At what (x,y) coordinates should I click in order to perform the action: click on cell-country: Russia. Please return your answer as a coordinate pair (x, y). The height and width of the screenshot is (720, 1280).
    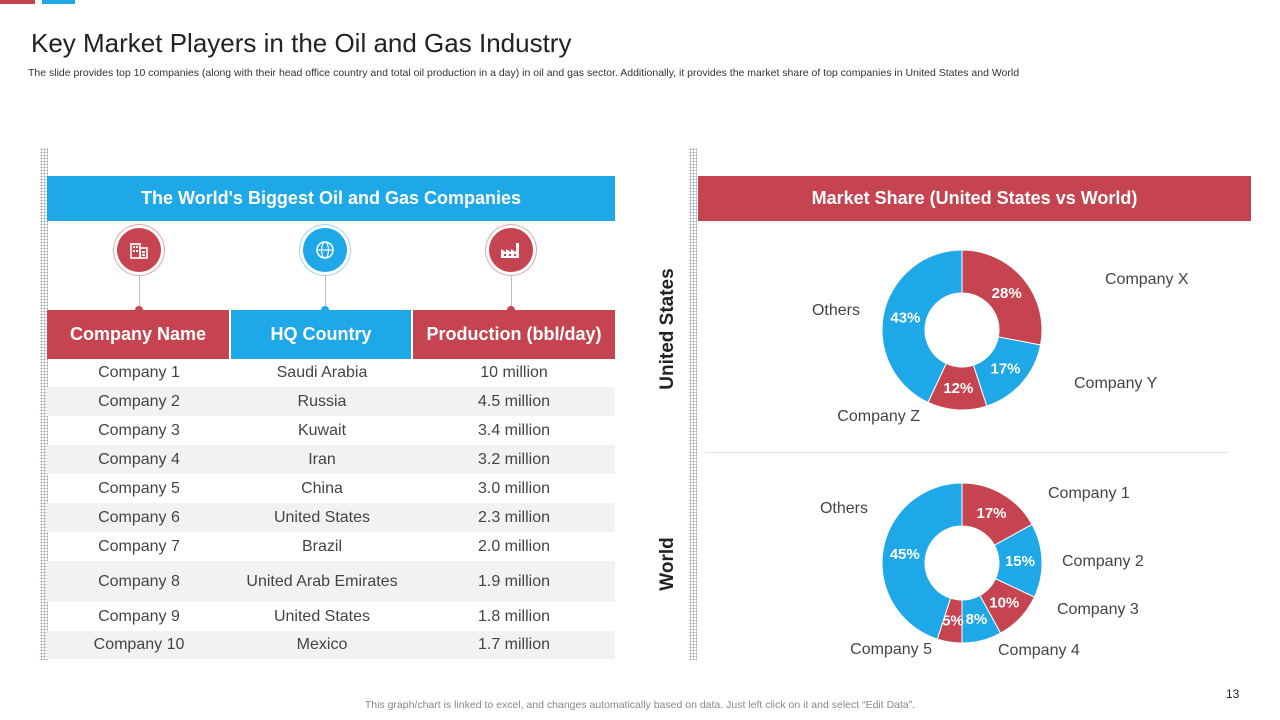
    Looking at the image, I should click on (322, 401).